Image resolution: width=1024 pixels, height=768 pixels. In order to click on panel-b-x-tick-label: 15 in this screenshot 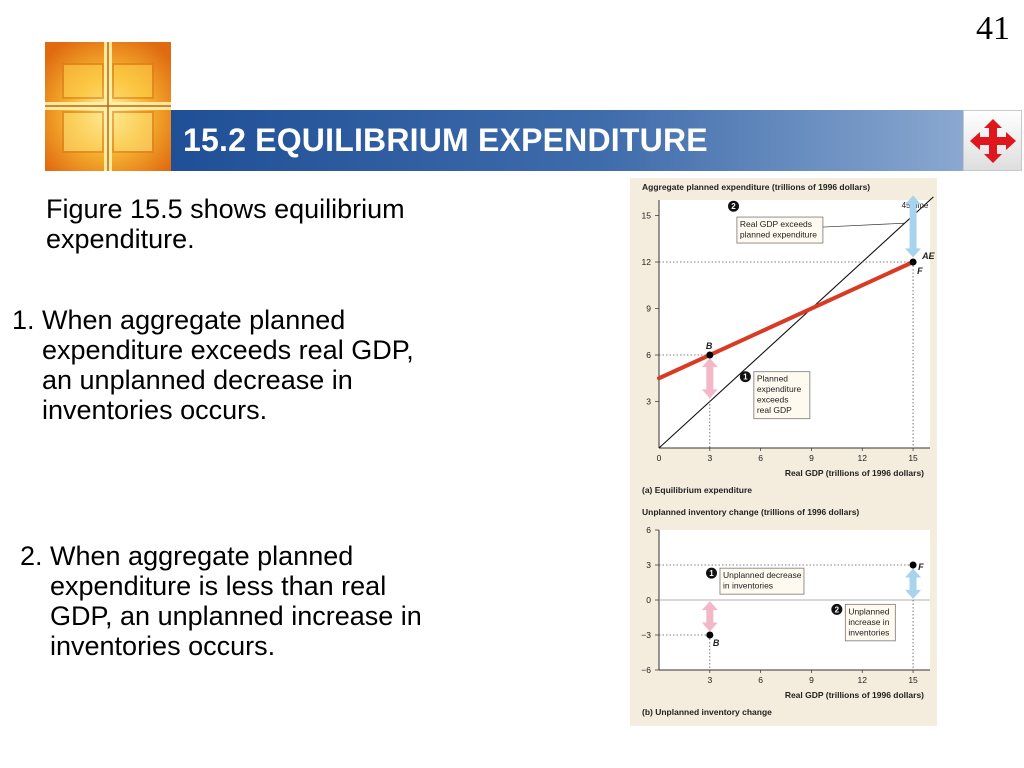, I will do `click(913, 680)`.